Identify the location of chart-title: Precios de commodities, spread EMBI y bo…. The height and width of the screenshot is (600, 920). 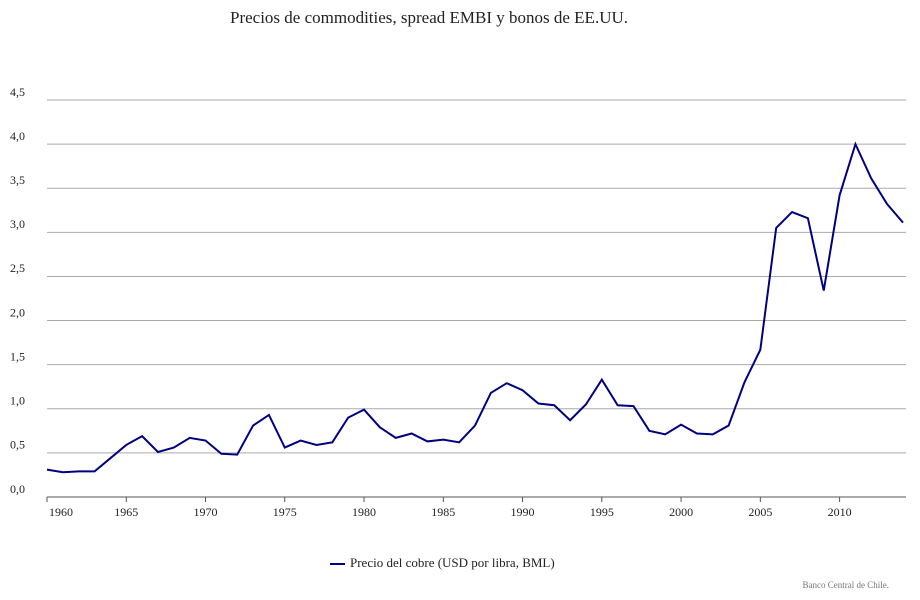
(429, 17).